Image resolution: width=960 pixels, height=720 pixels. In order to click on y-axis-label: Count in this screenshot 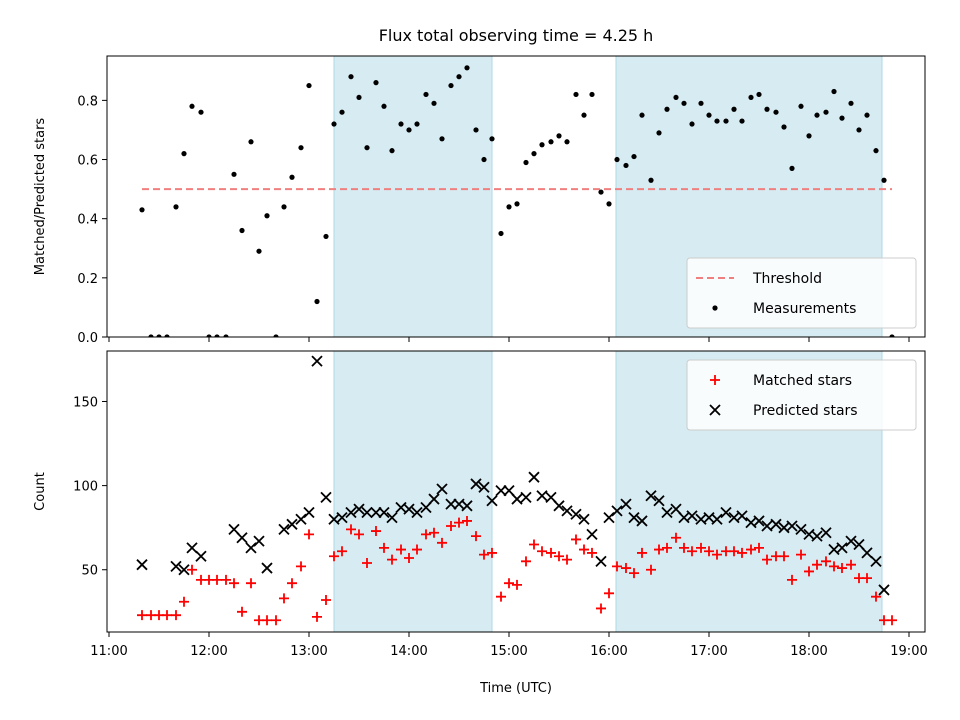, I will do `click(40, 491)`.